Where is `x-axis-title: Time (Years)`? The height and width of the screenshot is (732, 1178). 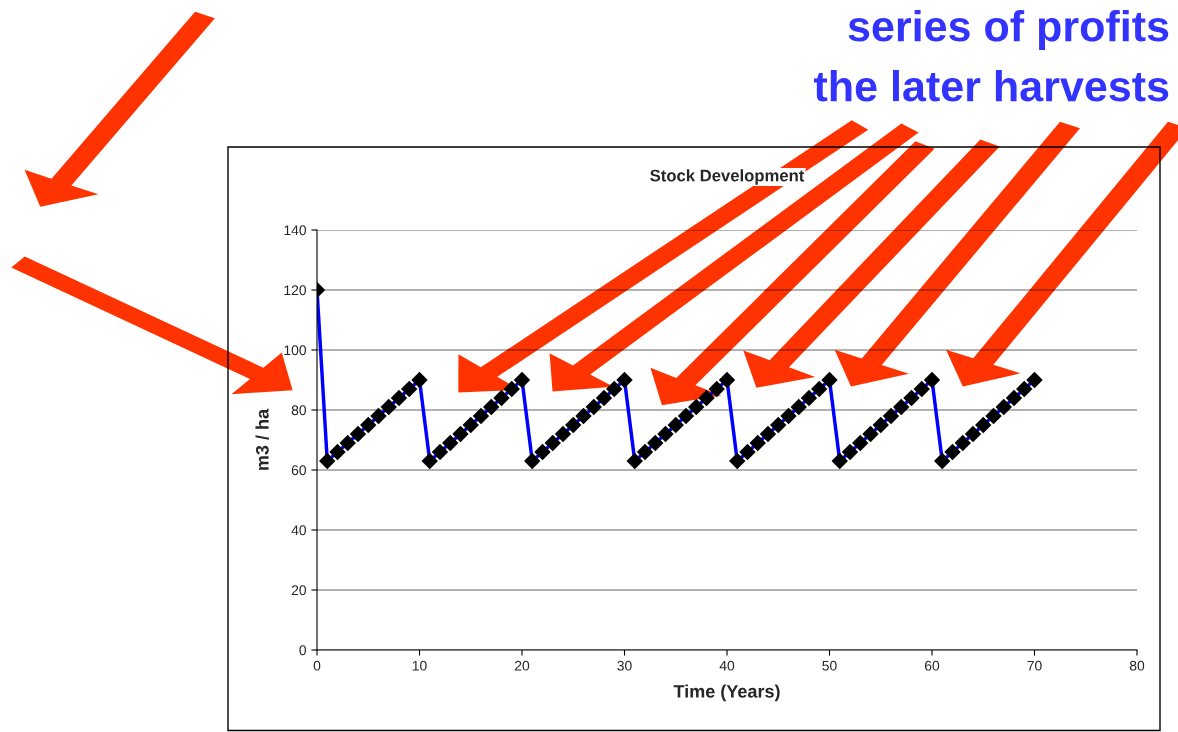
x-axis-title: Time (Years) is located at coordinates (726, 693).